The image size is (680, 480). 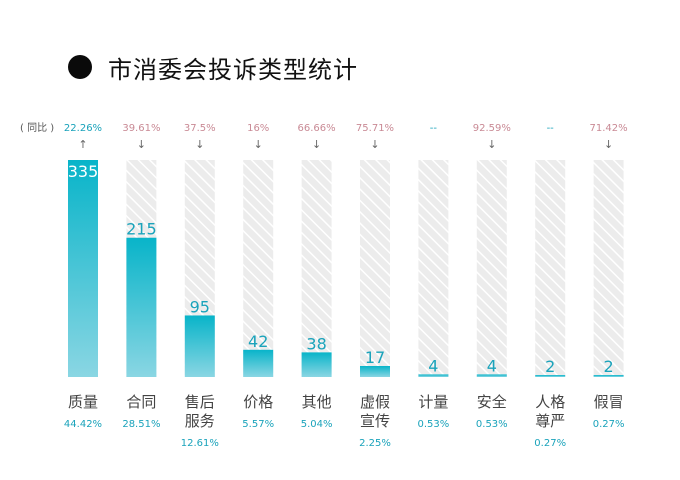 I want to click on arrow-up-icon: ↑, so click(x=82, y=144).